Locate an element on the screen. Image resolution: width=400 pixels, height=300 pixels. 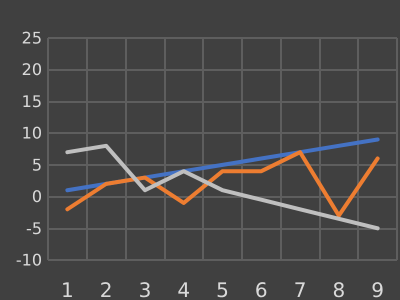
y-tick-label: -10 is located at coordinates (29, 260).